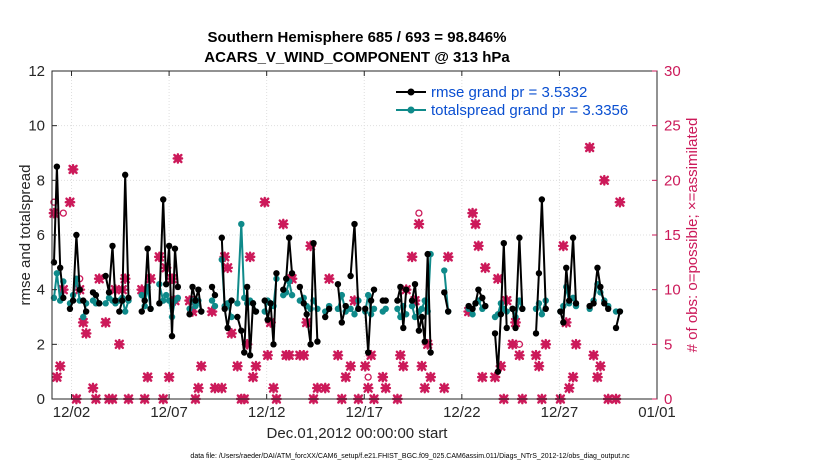  What do you see at coordinates (357, 57) in the screenshot?
I see `chart-title-line2: ACARS_V_WIND_COMPONENT @ 313 hPa` at bounding box center [357, 57].